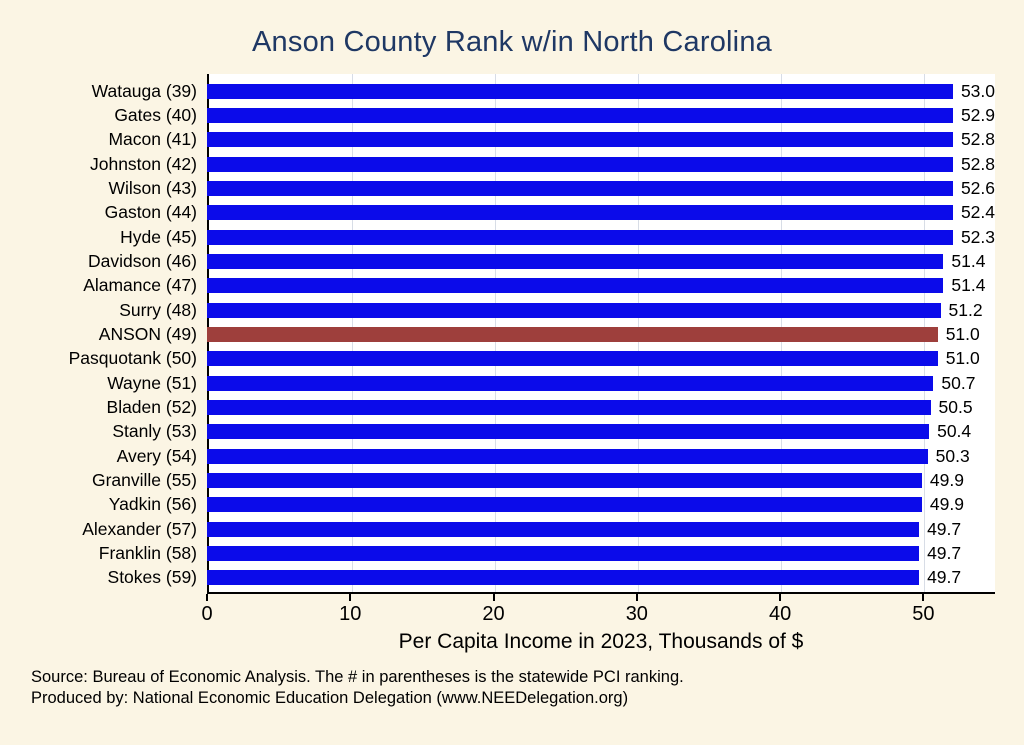 The image size is (1024, 745). I want to click on category-label: Granville (55), so click(144, 479).